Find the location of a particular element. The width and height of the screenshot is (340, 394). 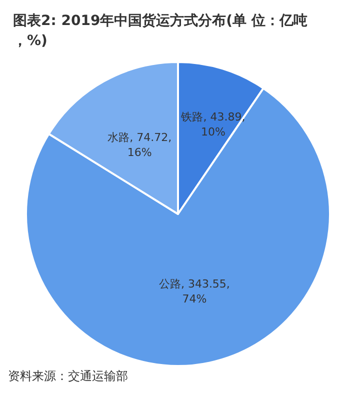

chart-title: 图表2: 2019年中国货运方式分布(单 位：亿吨，%) is located at coordinates (160, 30).